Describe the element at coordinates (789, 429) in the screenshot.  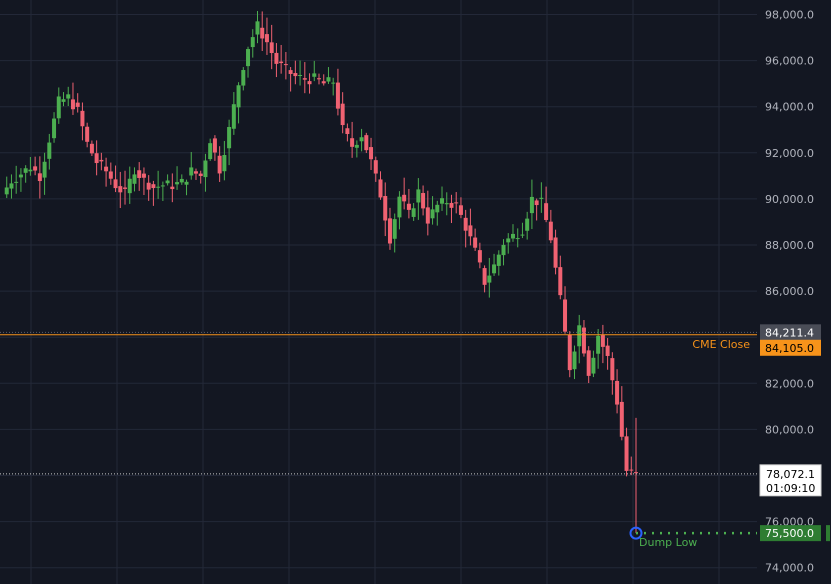
I see `y-tick-label: 80,000.0` at that location.